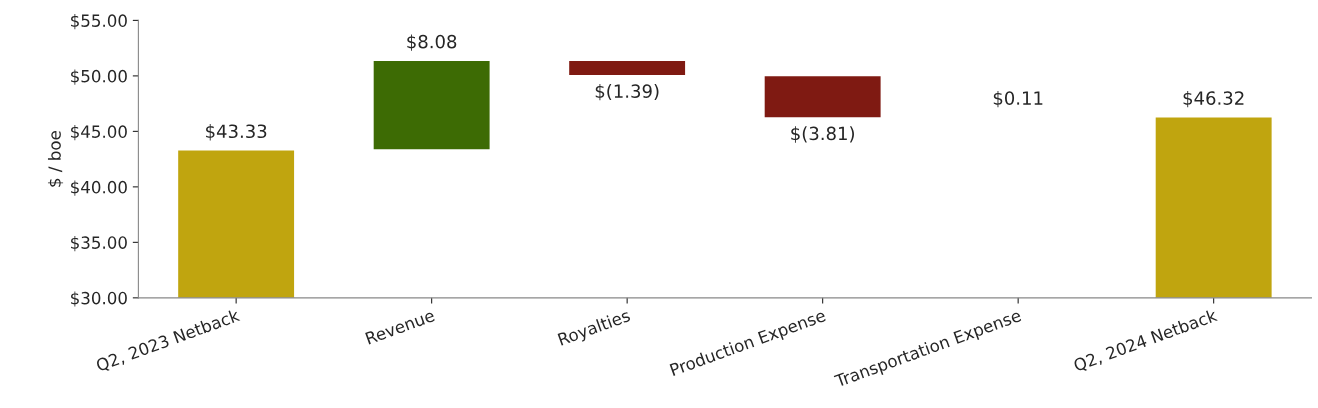 This screenshot has height=408, width=1318. Describe the element at coordinates (236, 132) in the screenshot. I see `data-label: $43.33` at that location.